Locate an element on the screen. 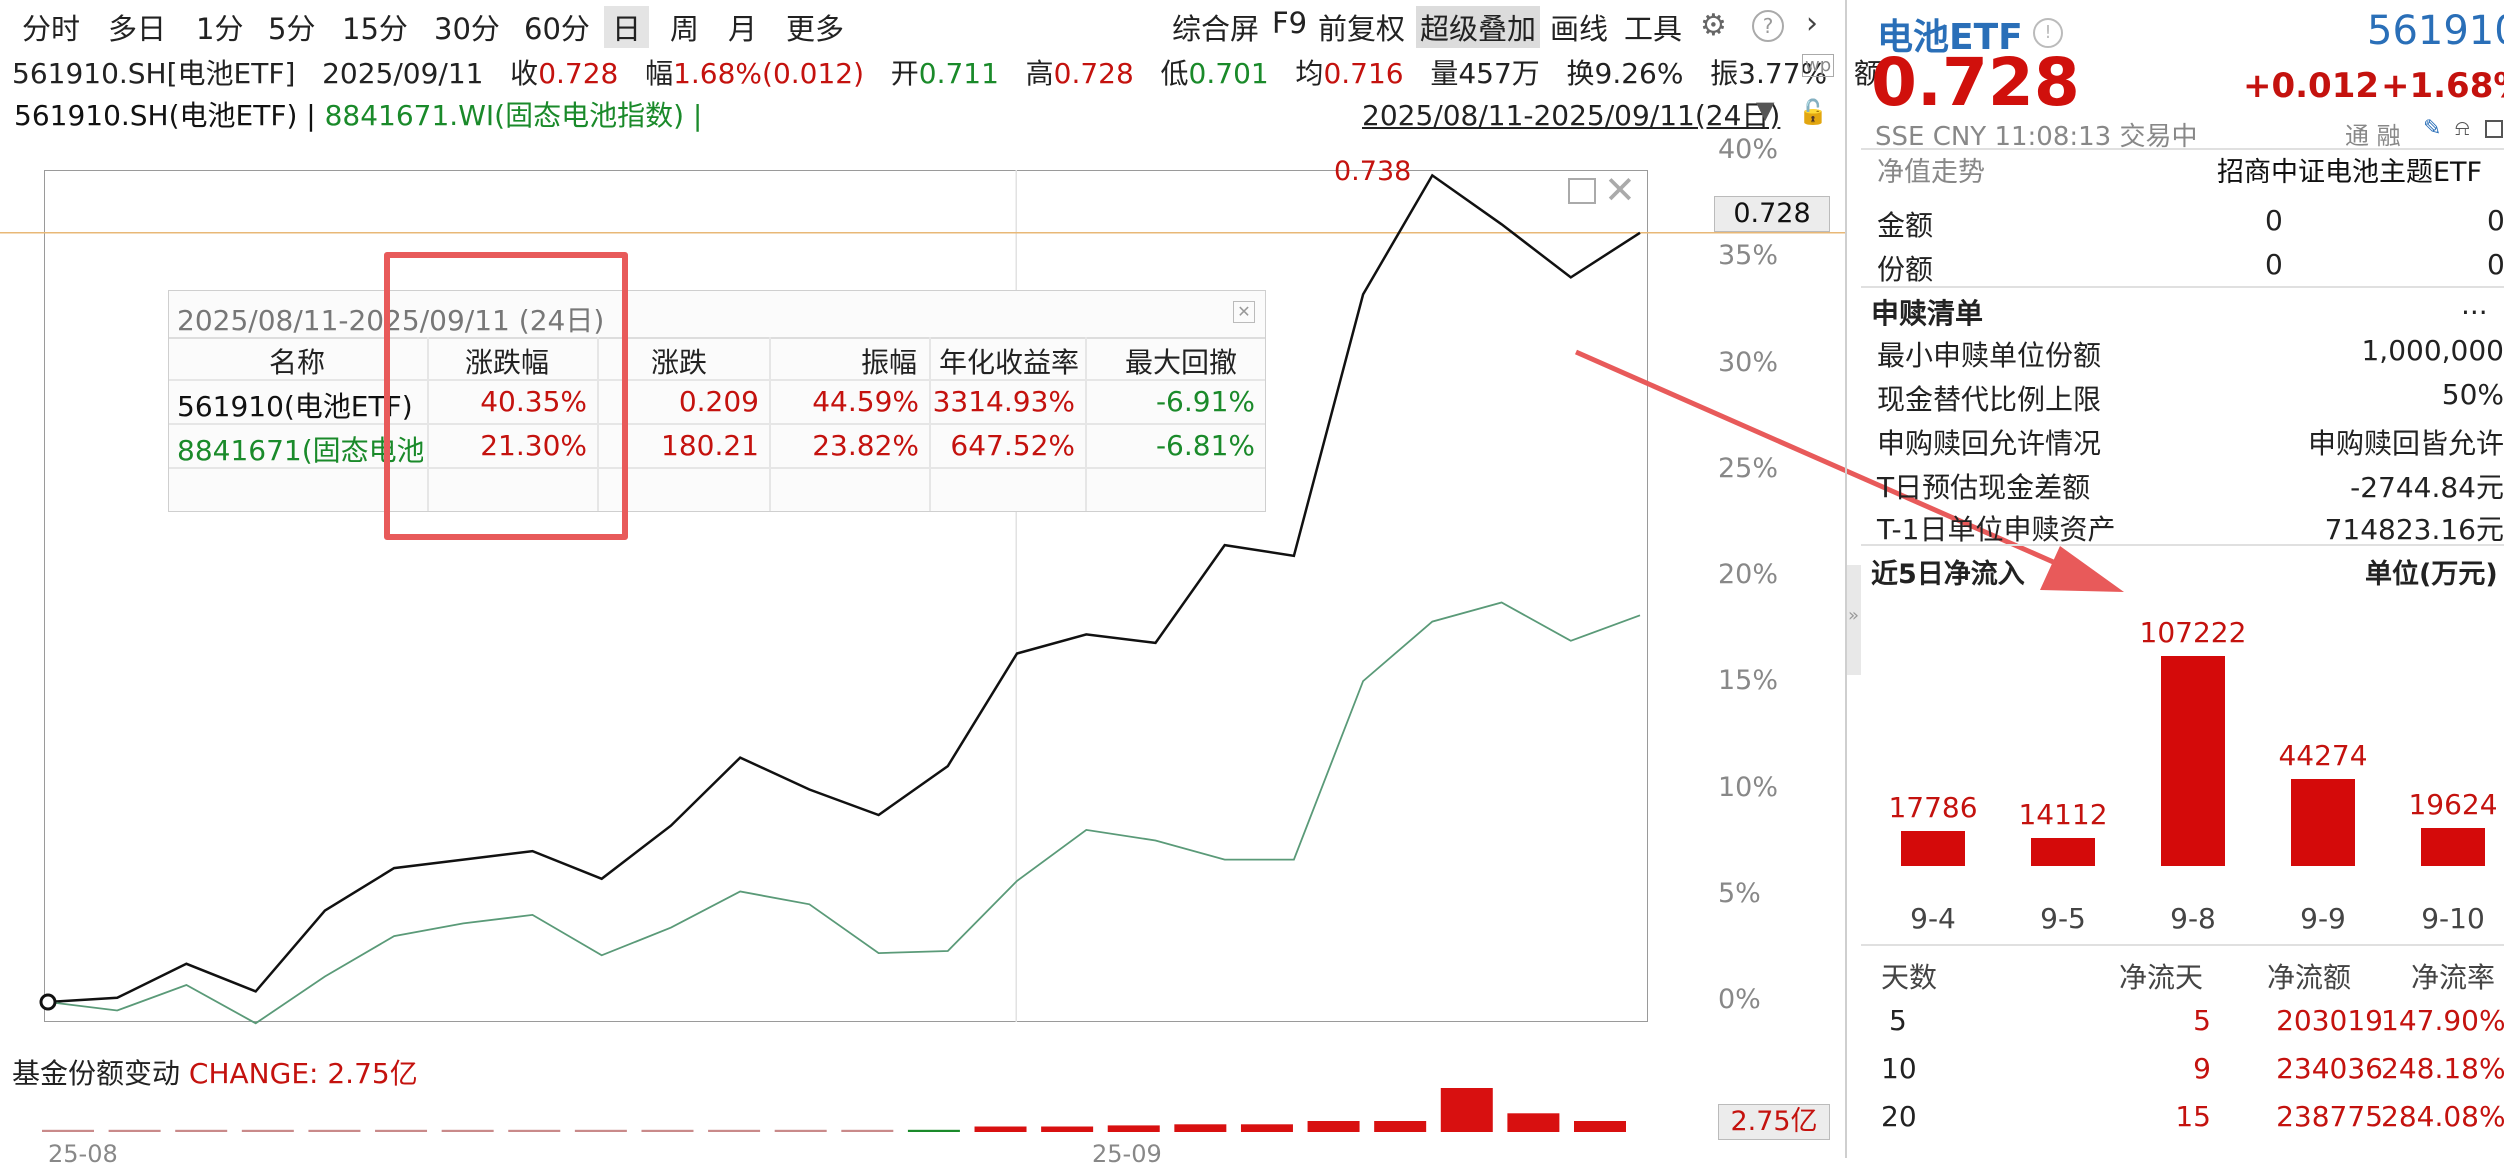  forward-adjust-button: 前复权 is located at coordinates (1362, 29).